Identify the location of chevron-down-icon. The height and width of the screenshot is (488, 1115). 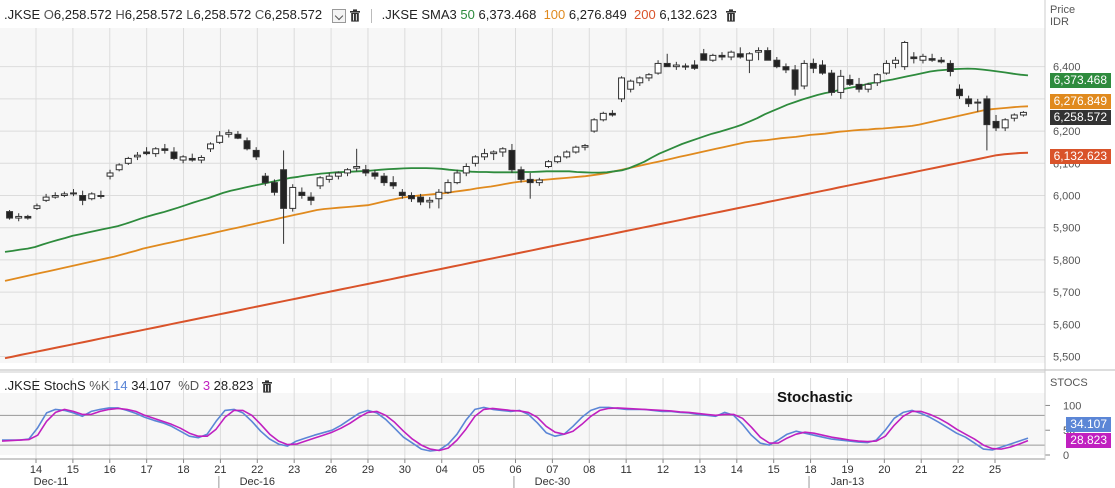
(338, 15).